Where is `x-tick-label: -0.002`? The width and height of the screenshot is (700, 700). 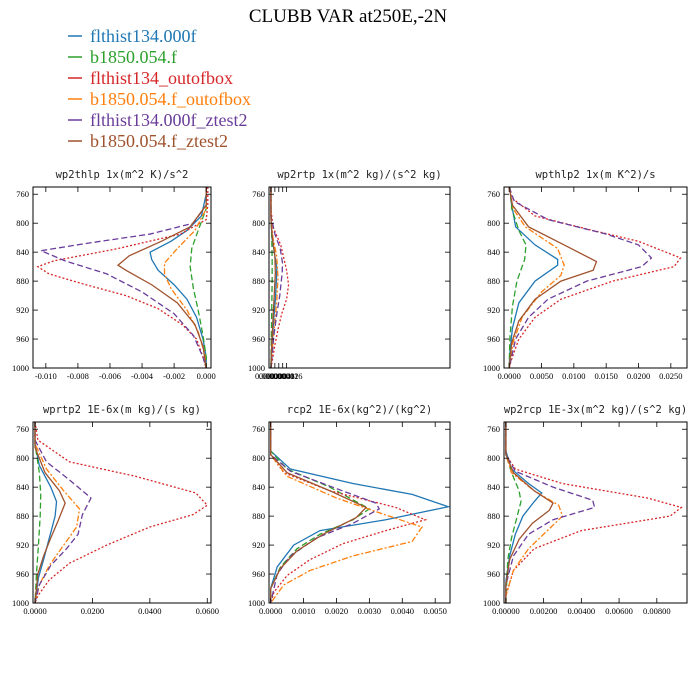 x-tick-label: -0.002 is located at coordinates (174, 376).